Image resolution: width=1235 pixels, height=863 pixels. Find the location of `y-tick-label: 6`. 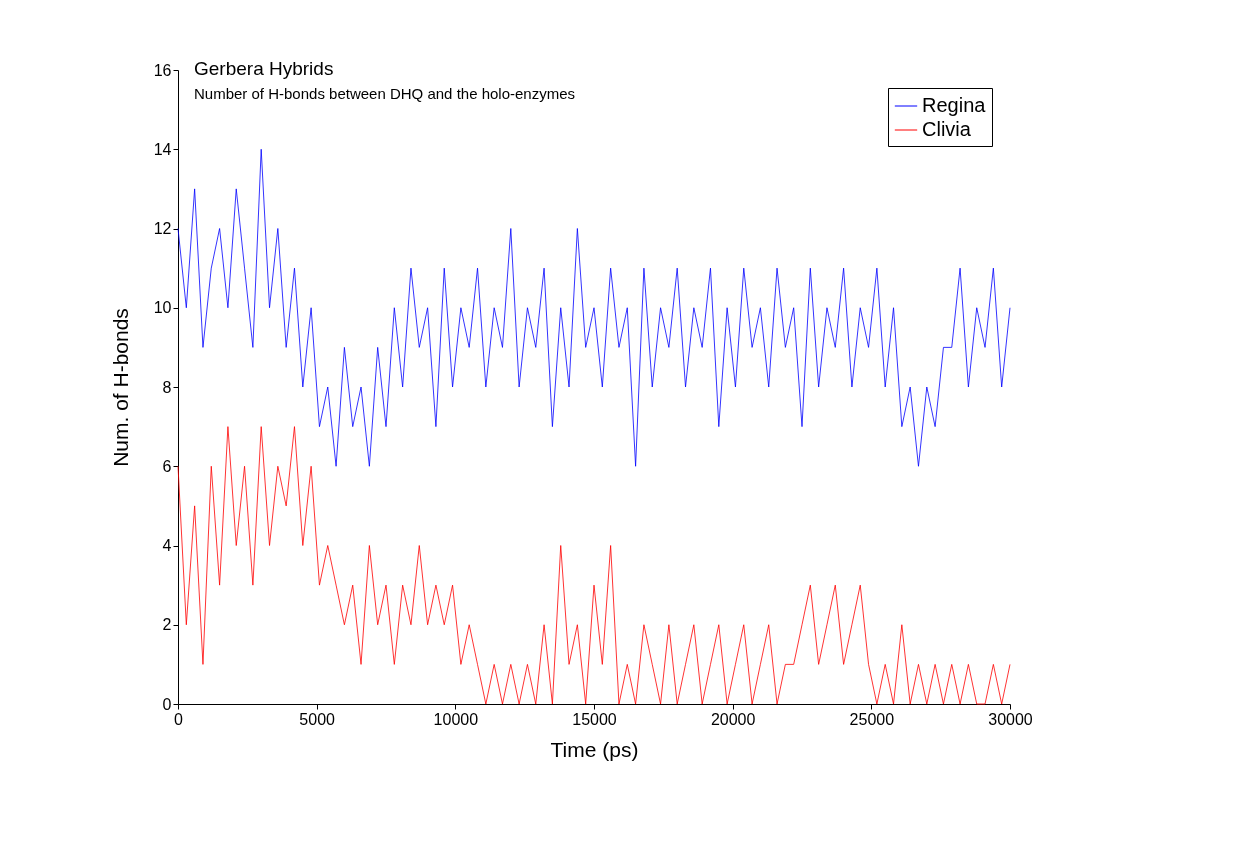

y-tick-label: 6 is located at coordinates (167, 466).